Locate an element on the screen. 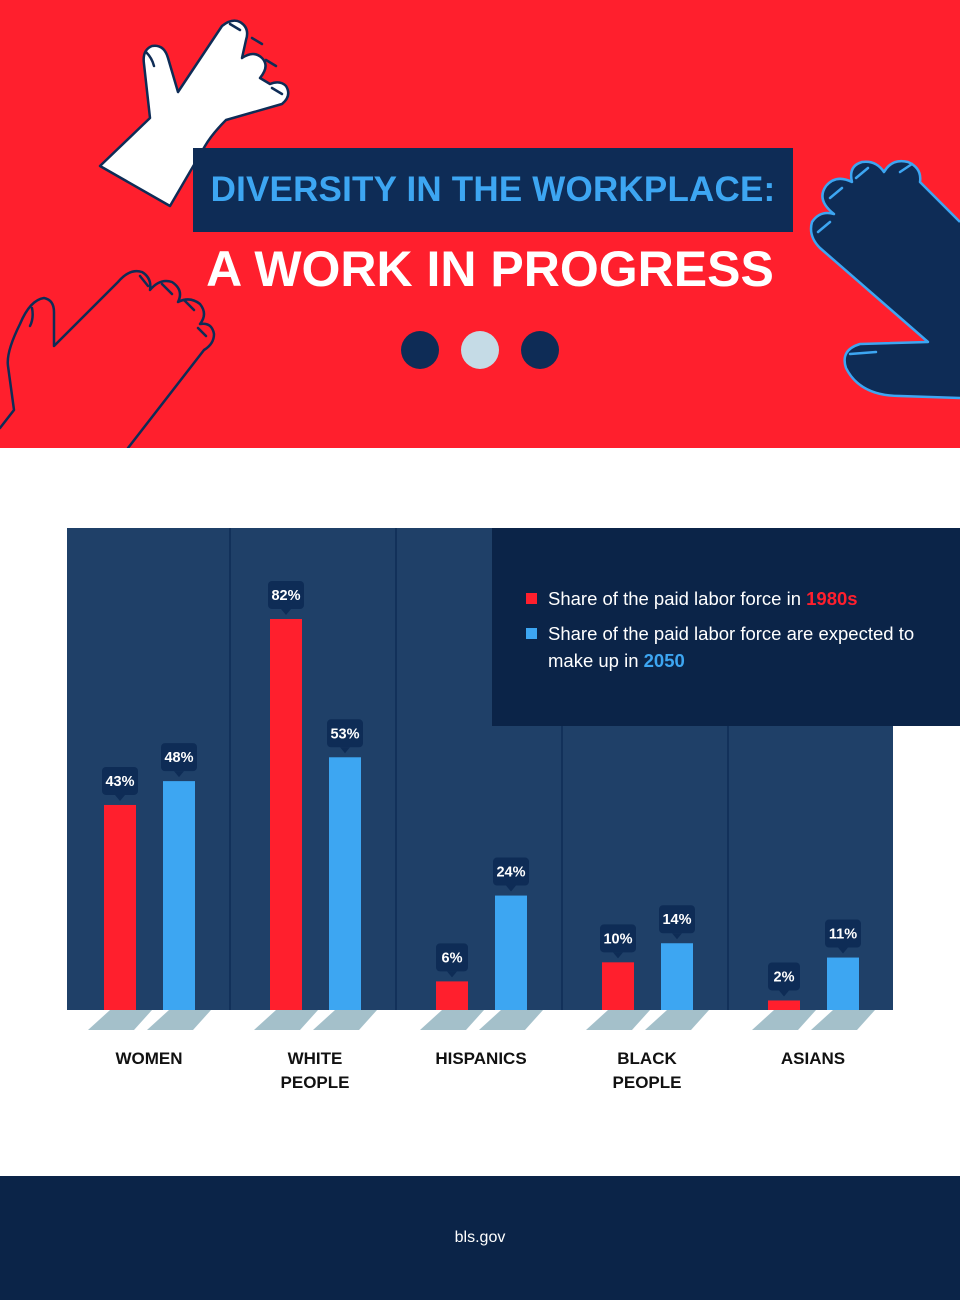  category-label-line: WOMEN is located at coordinates (149, 1058).